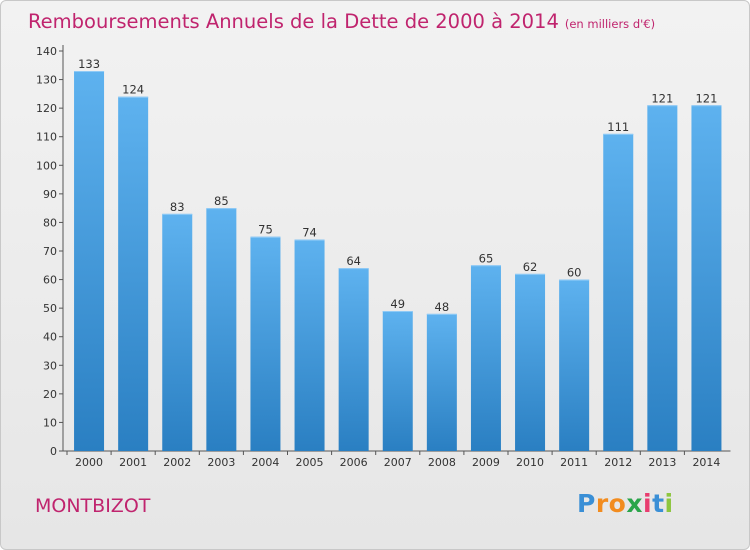 This screenshot has height=550, width=750. I want to click on y-tick-label: 20, so click(50, 394).